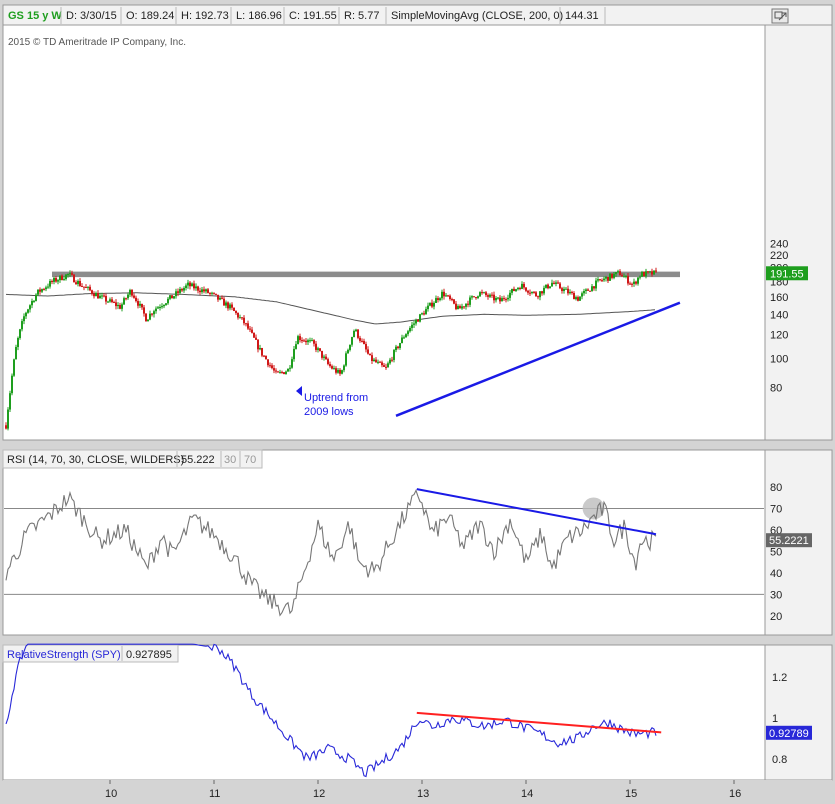 Image resolution: width=835 pixels, height=804 pixels. I want to click on close-label: C: 191.55, so click(313, 16).